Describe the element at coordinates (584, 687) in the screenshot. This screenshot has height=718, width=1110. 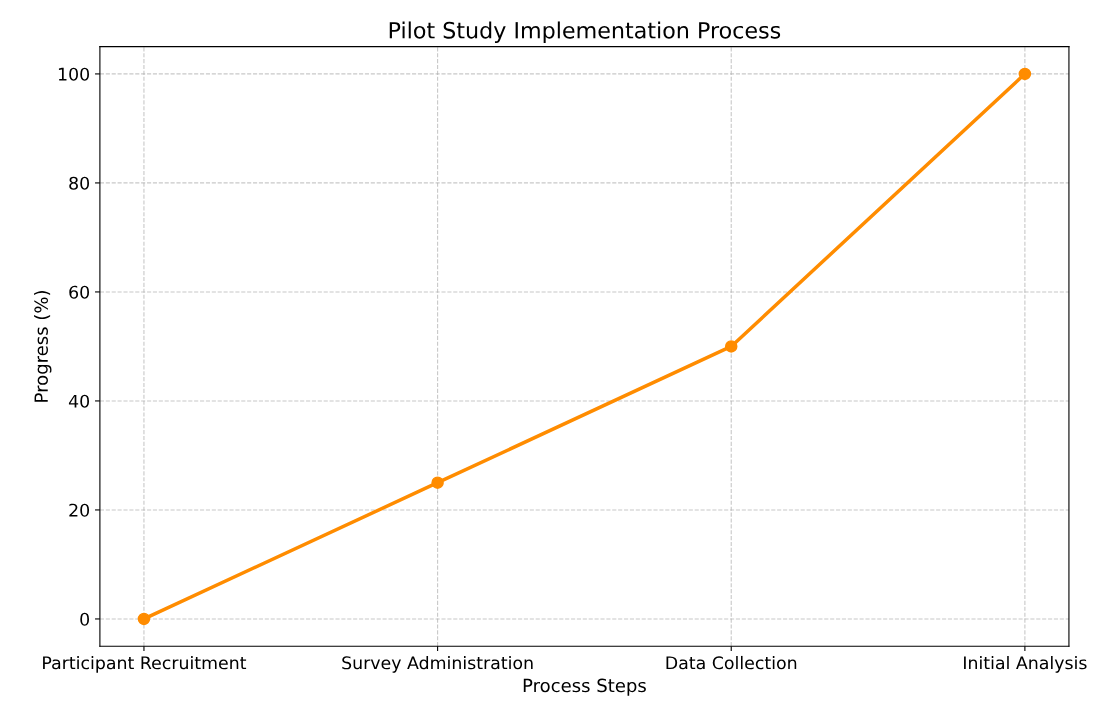
I see `x-axis-title: Process Steps` at that location.